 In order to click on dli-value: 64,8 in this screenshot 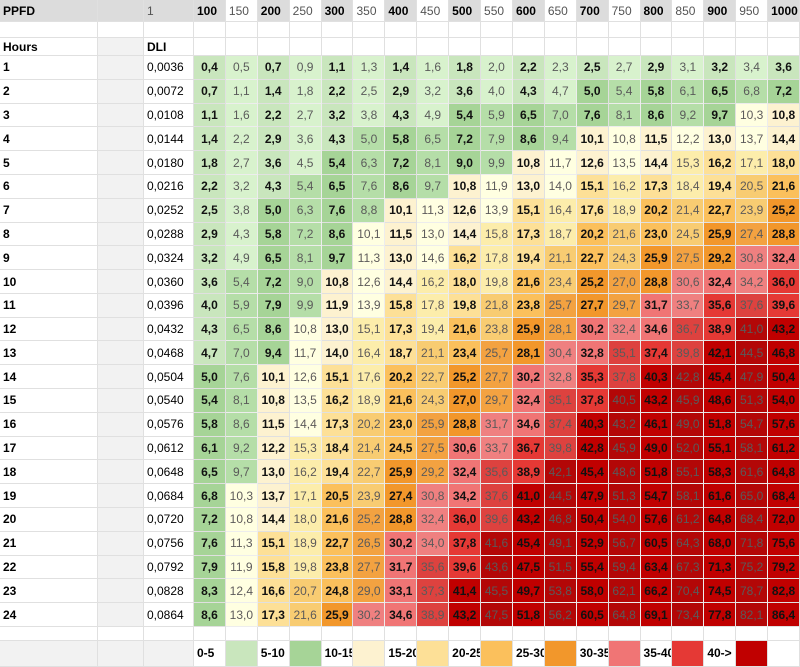, I will do `click(720, 520)`.